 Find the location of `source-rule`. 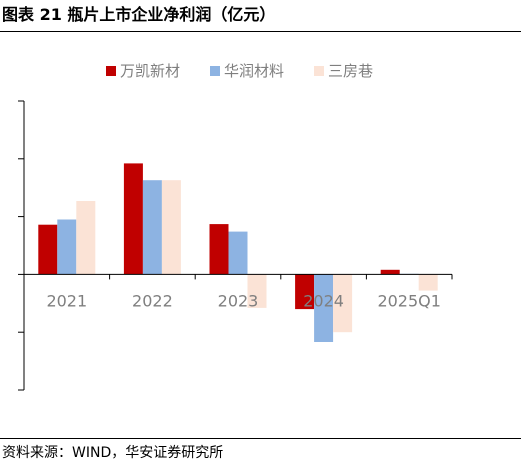

source-rule is located at coordinates (260, 438).